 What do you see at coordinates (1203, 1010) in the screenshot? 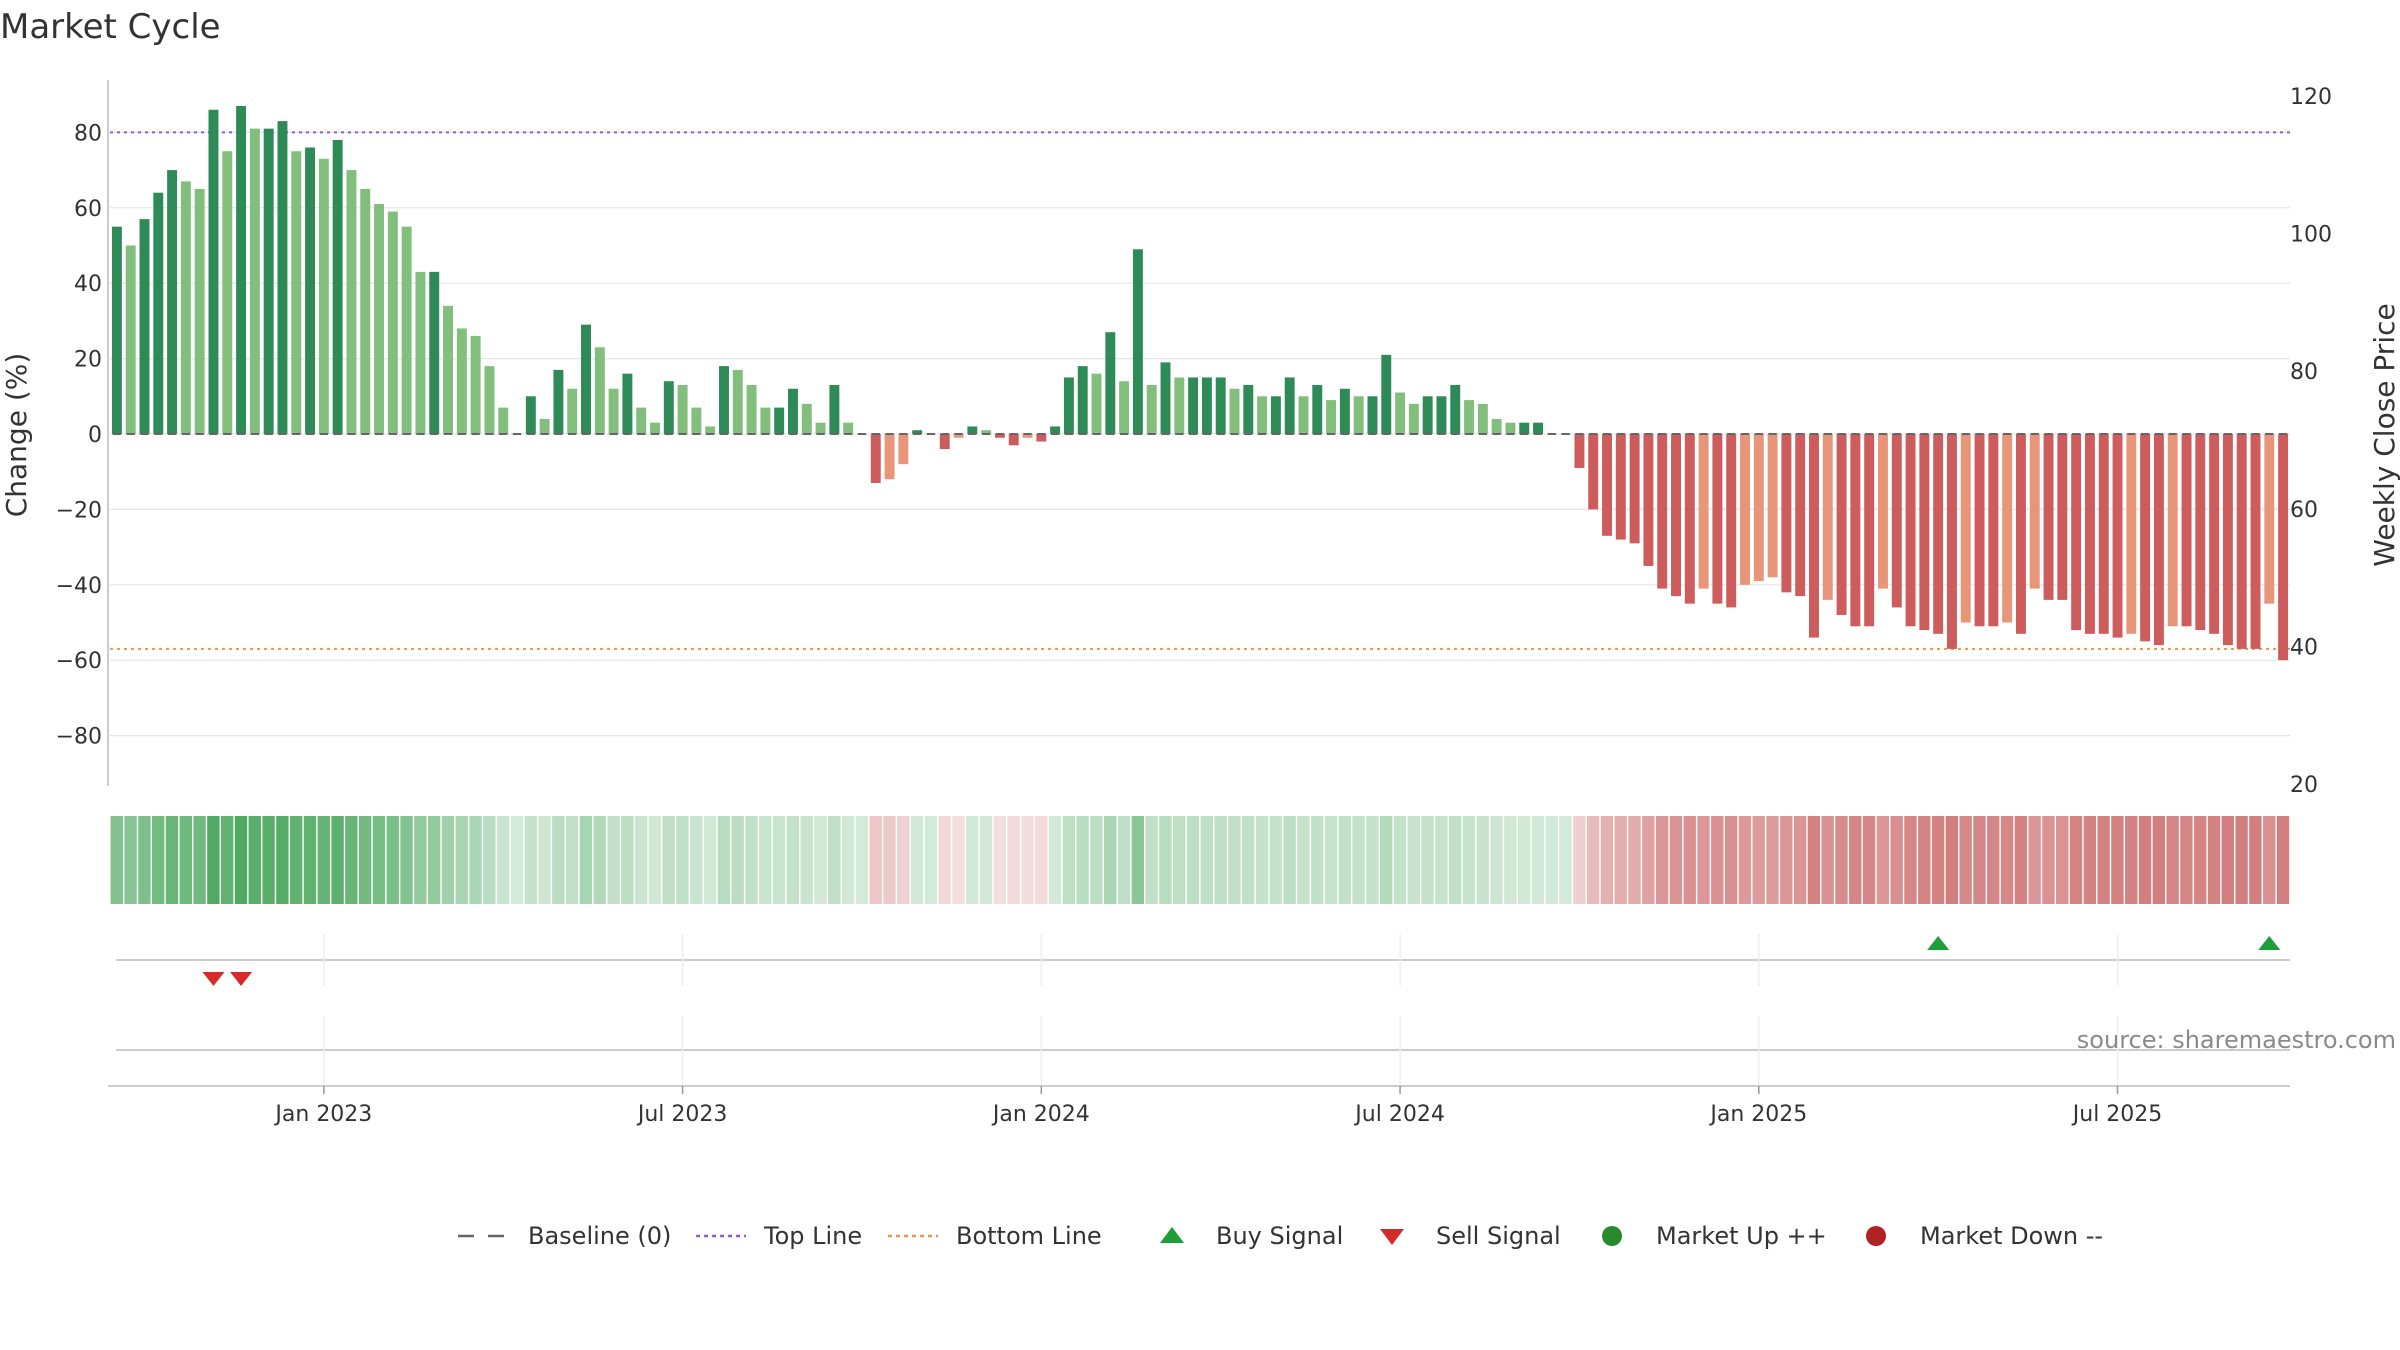
I see `signal-panel` at bounding box center [1203, 1010].